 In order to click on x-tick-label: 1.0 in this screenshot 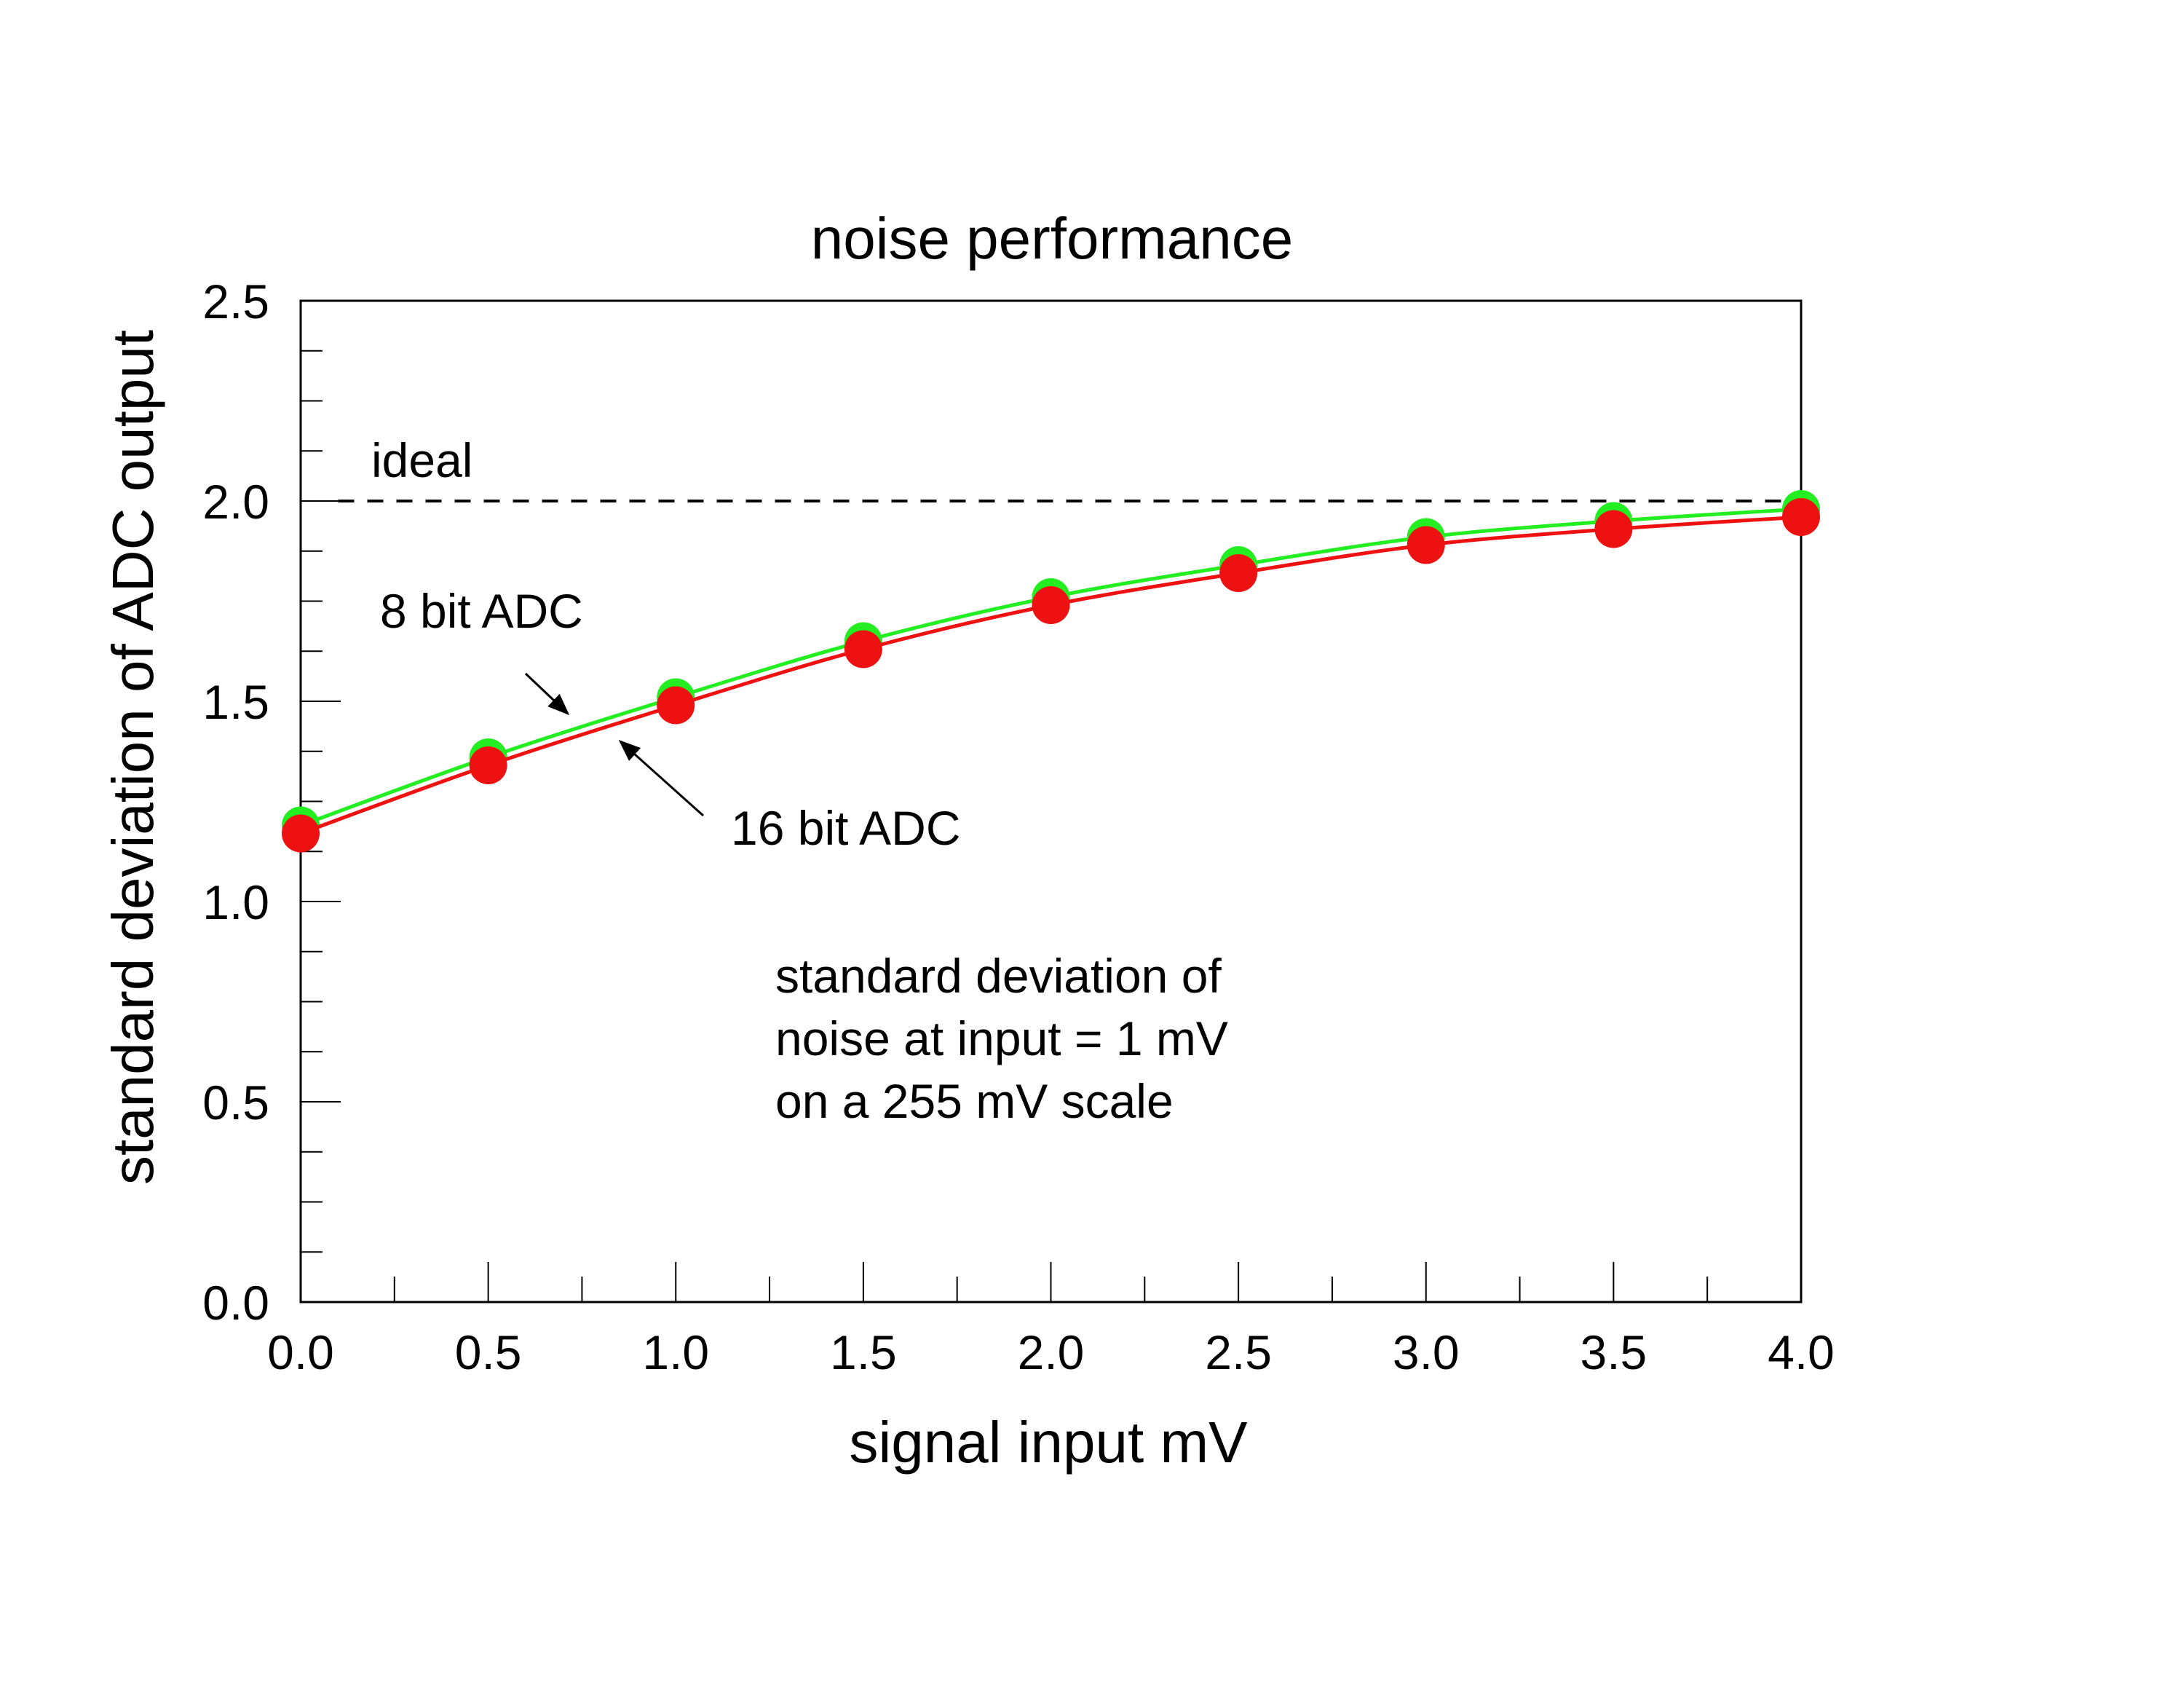, I will do `click(675, 1352)`.